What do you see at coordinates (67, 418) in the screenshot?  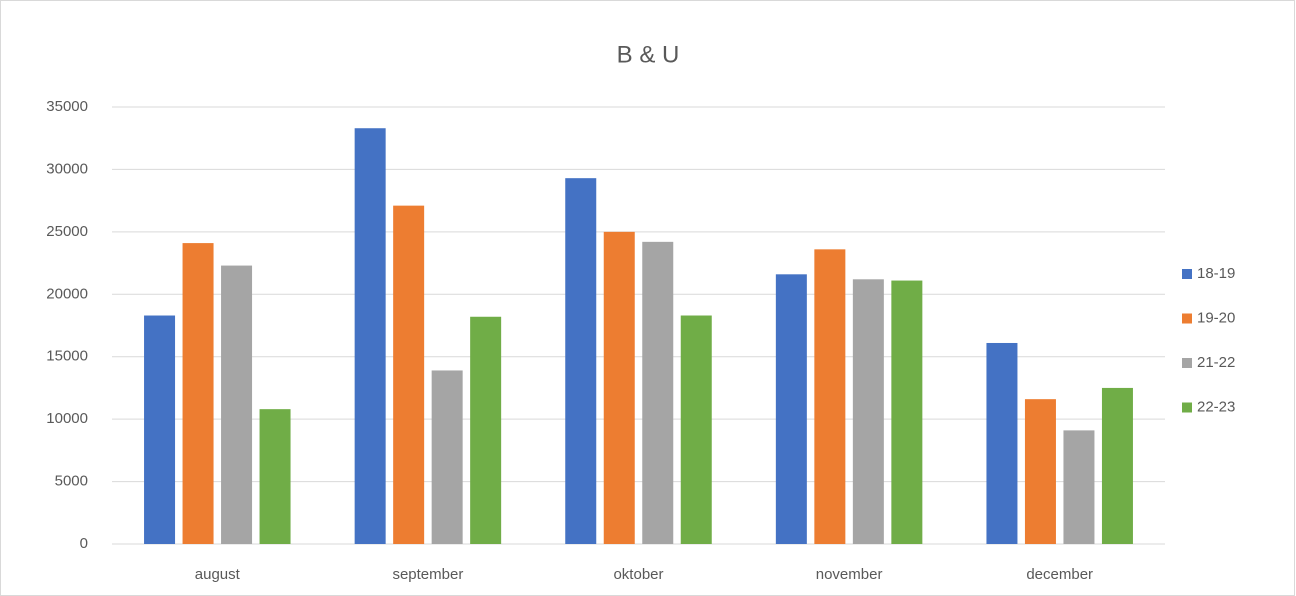 I see `y-tick-label: 10000` at bounding box center [67, 418].